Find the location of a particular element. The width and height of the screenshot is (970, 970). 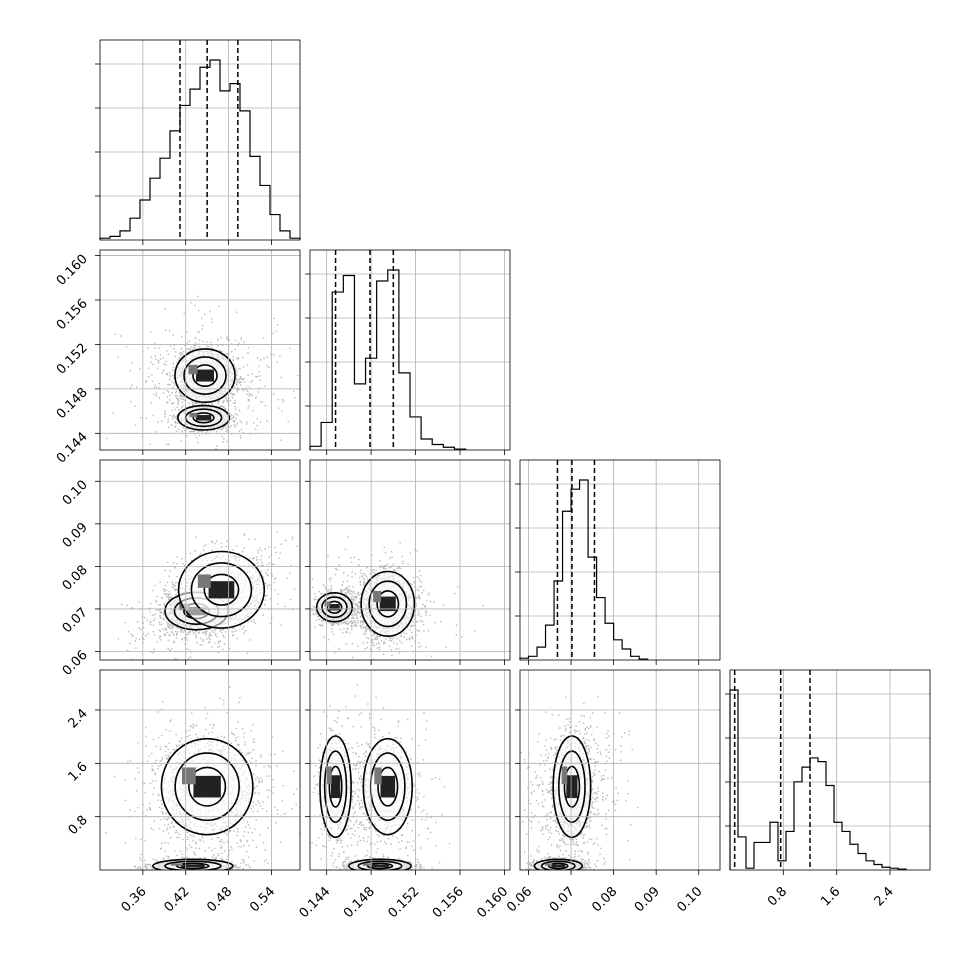

y-tick-label: 0.09 is located at coordinates (75, 535).